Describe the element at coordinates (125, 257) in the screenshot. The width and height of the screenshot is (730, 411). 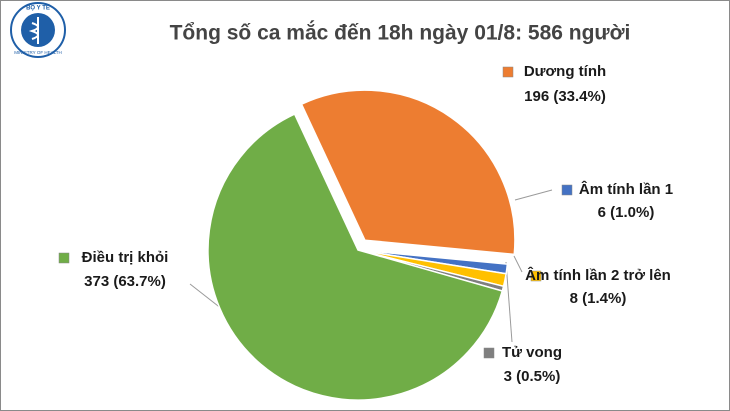
I see `category-label: Điều trị khỏi` at that location.